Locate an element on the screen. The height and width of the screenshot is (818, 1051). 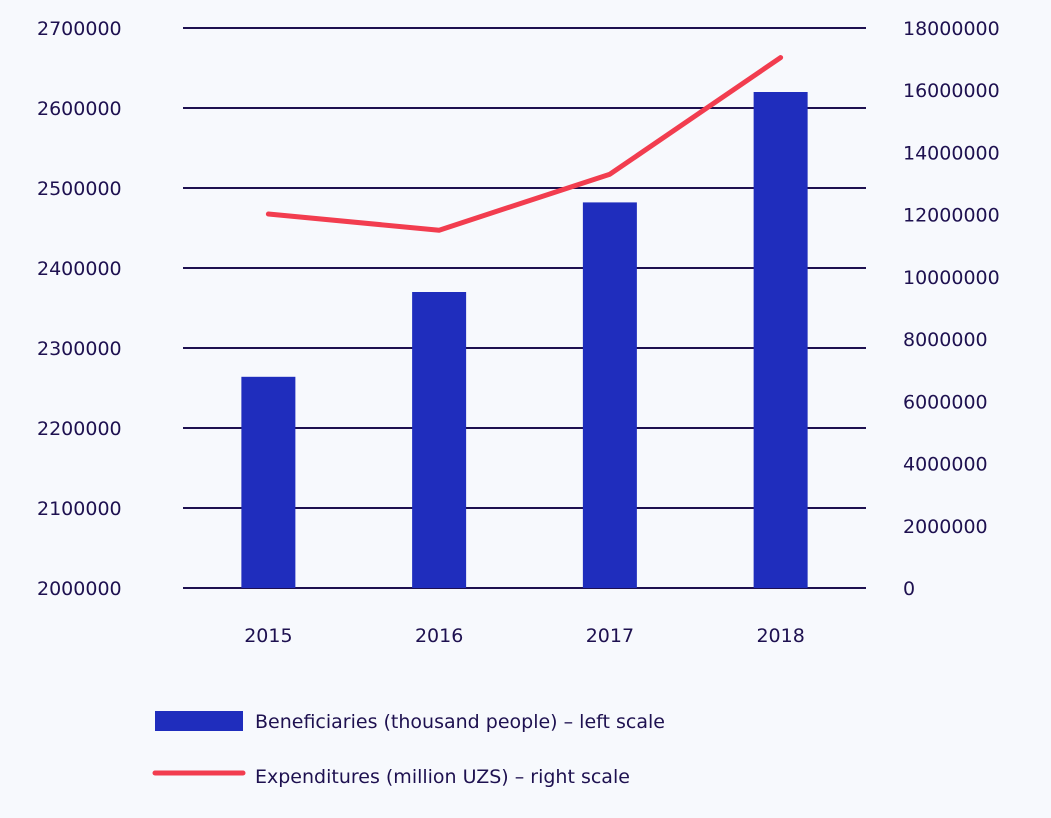
x-tick-label: 2016 is located at coordinates (439, 636).